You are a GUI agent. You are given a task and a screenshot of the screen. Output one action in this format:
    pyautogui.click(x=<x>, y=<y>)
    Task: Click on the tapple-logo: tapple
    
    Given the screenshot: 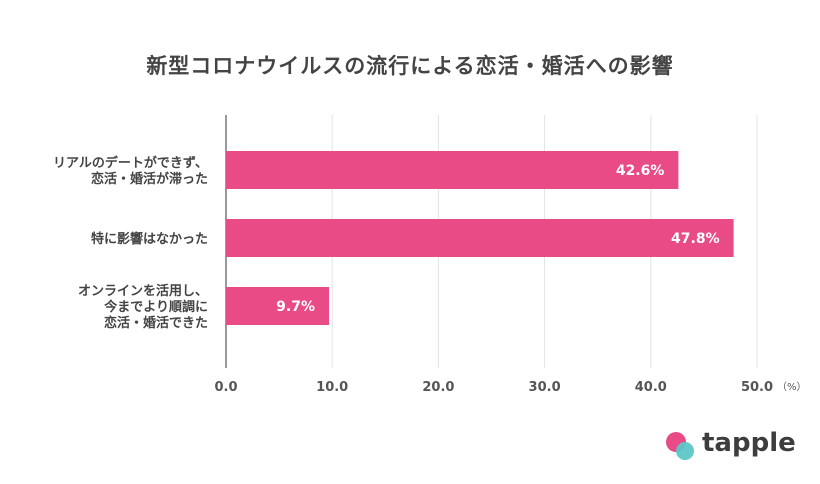 What is the action you would take?
    pyautogui.click(x=734, y=448)
    